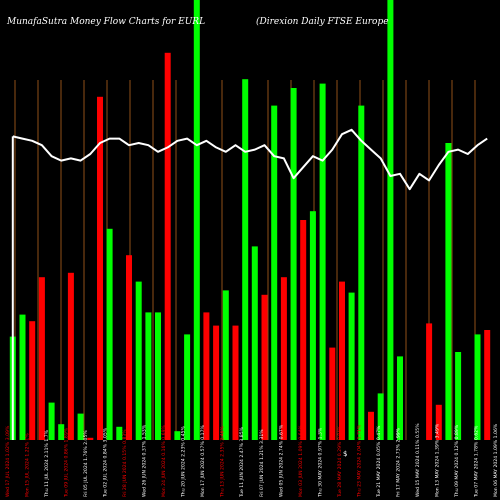 Image resolution: width=500 pixels, height=500 pixels. Describe the element at coordinates (47, 463) in the screenshot. I see `x-tick-label: Thu 11 JUL 2024 2.11% 1.7%` at that location.